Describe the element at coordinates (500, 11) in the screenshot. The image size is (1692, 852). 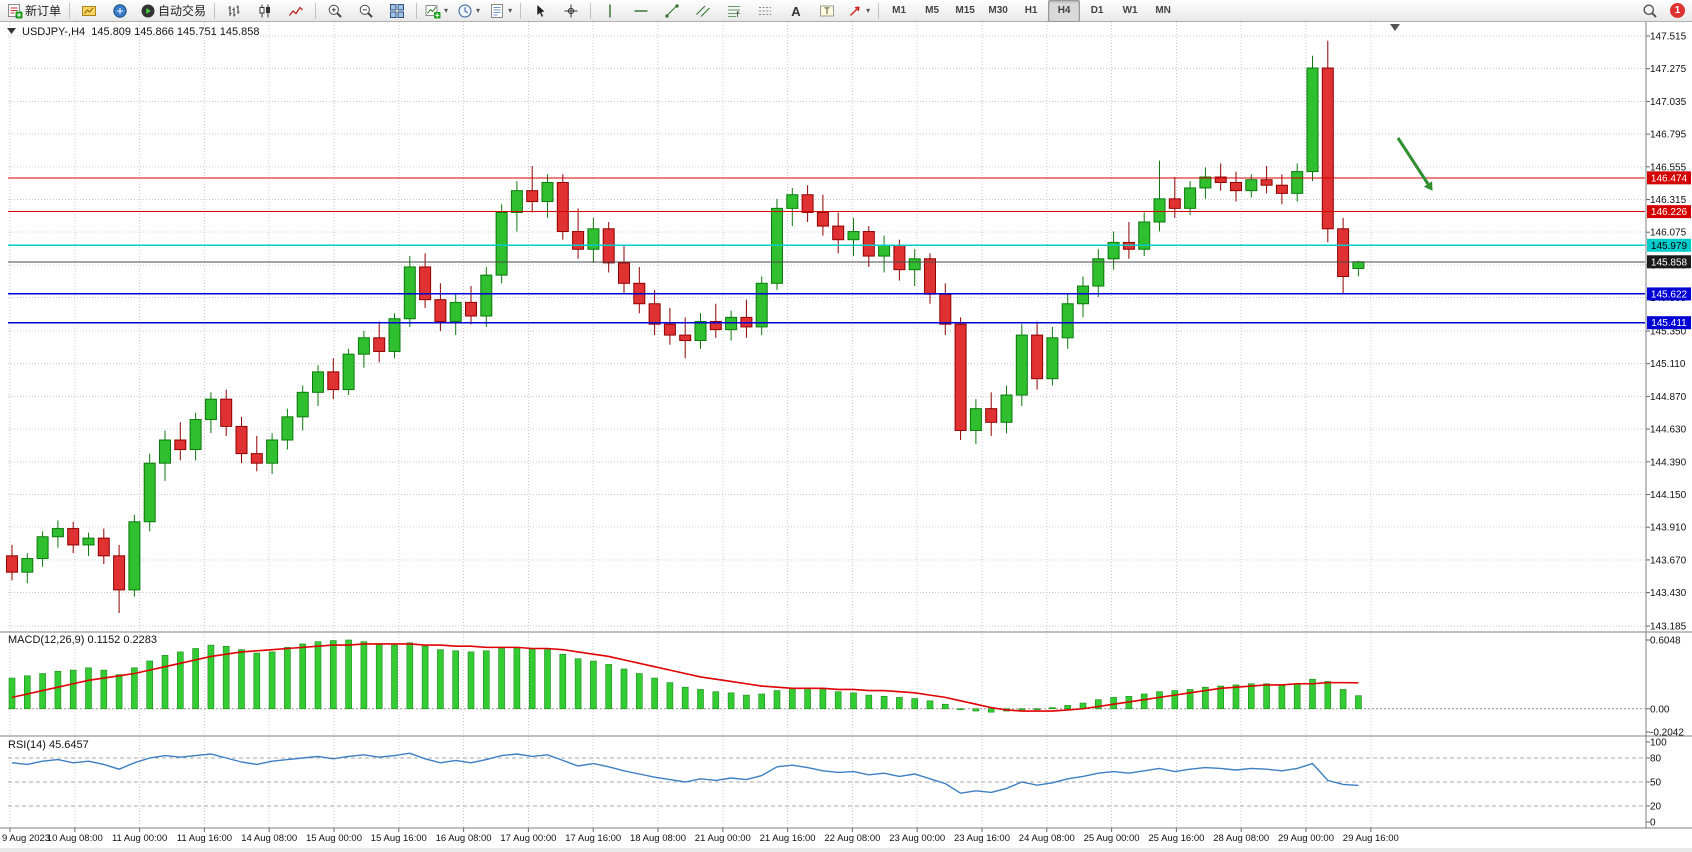
I see `templates-button: ▾` at that location.